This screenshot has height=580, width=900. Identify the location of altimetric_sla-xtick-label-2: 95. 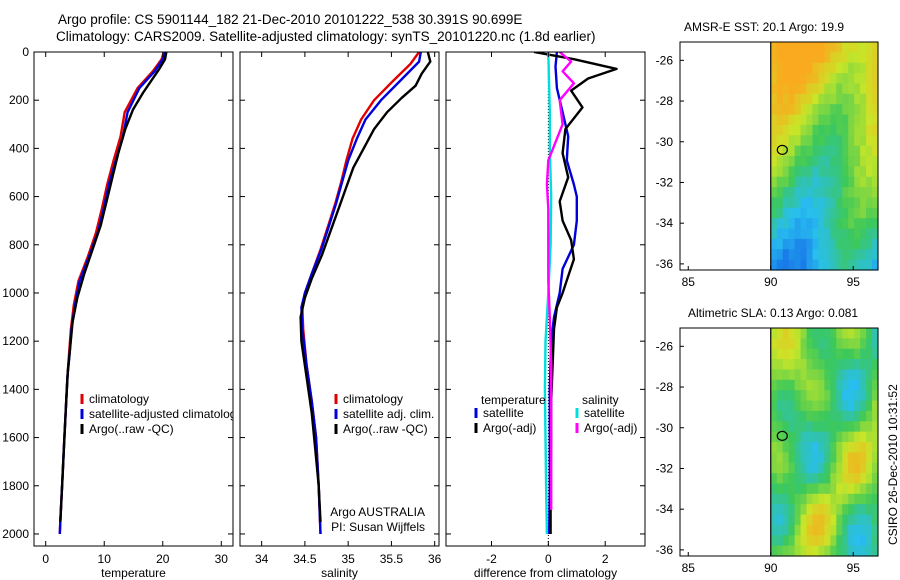
(854, 568).